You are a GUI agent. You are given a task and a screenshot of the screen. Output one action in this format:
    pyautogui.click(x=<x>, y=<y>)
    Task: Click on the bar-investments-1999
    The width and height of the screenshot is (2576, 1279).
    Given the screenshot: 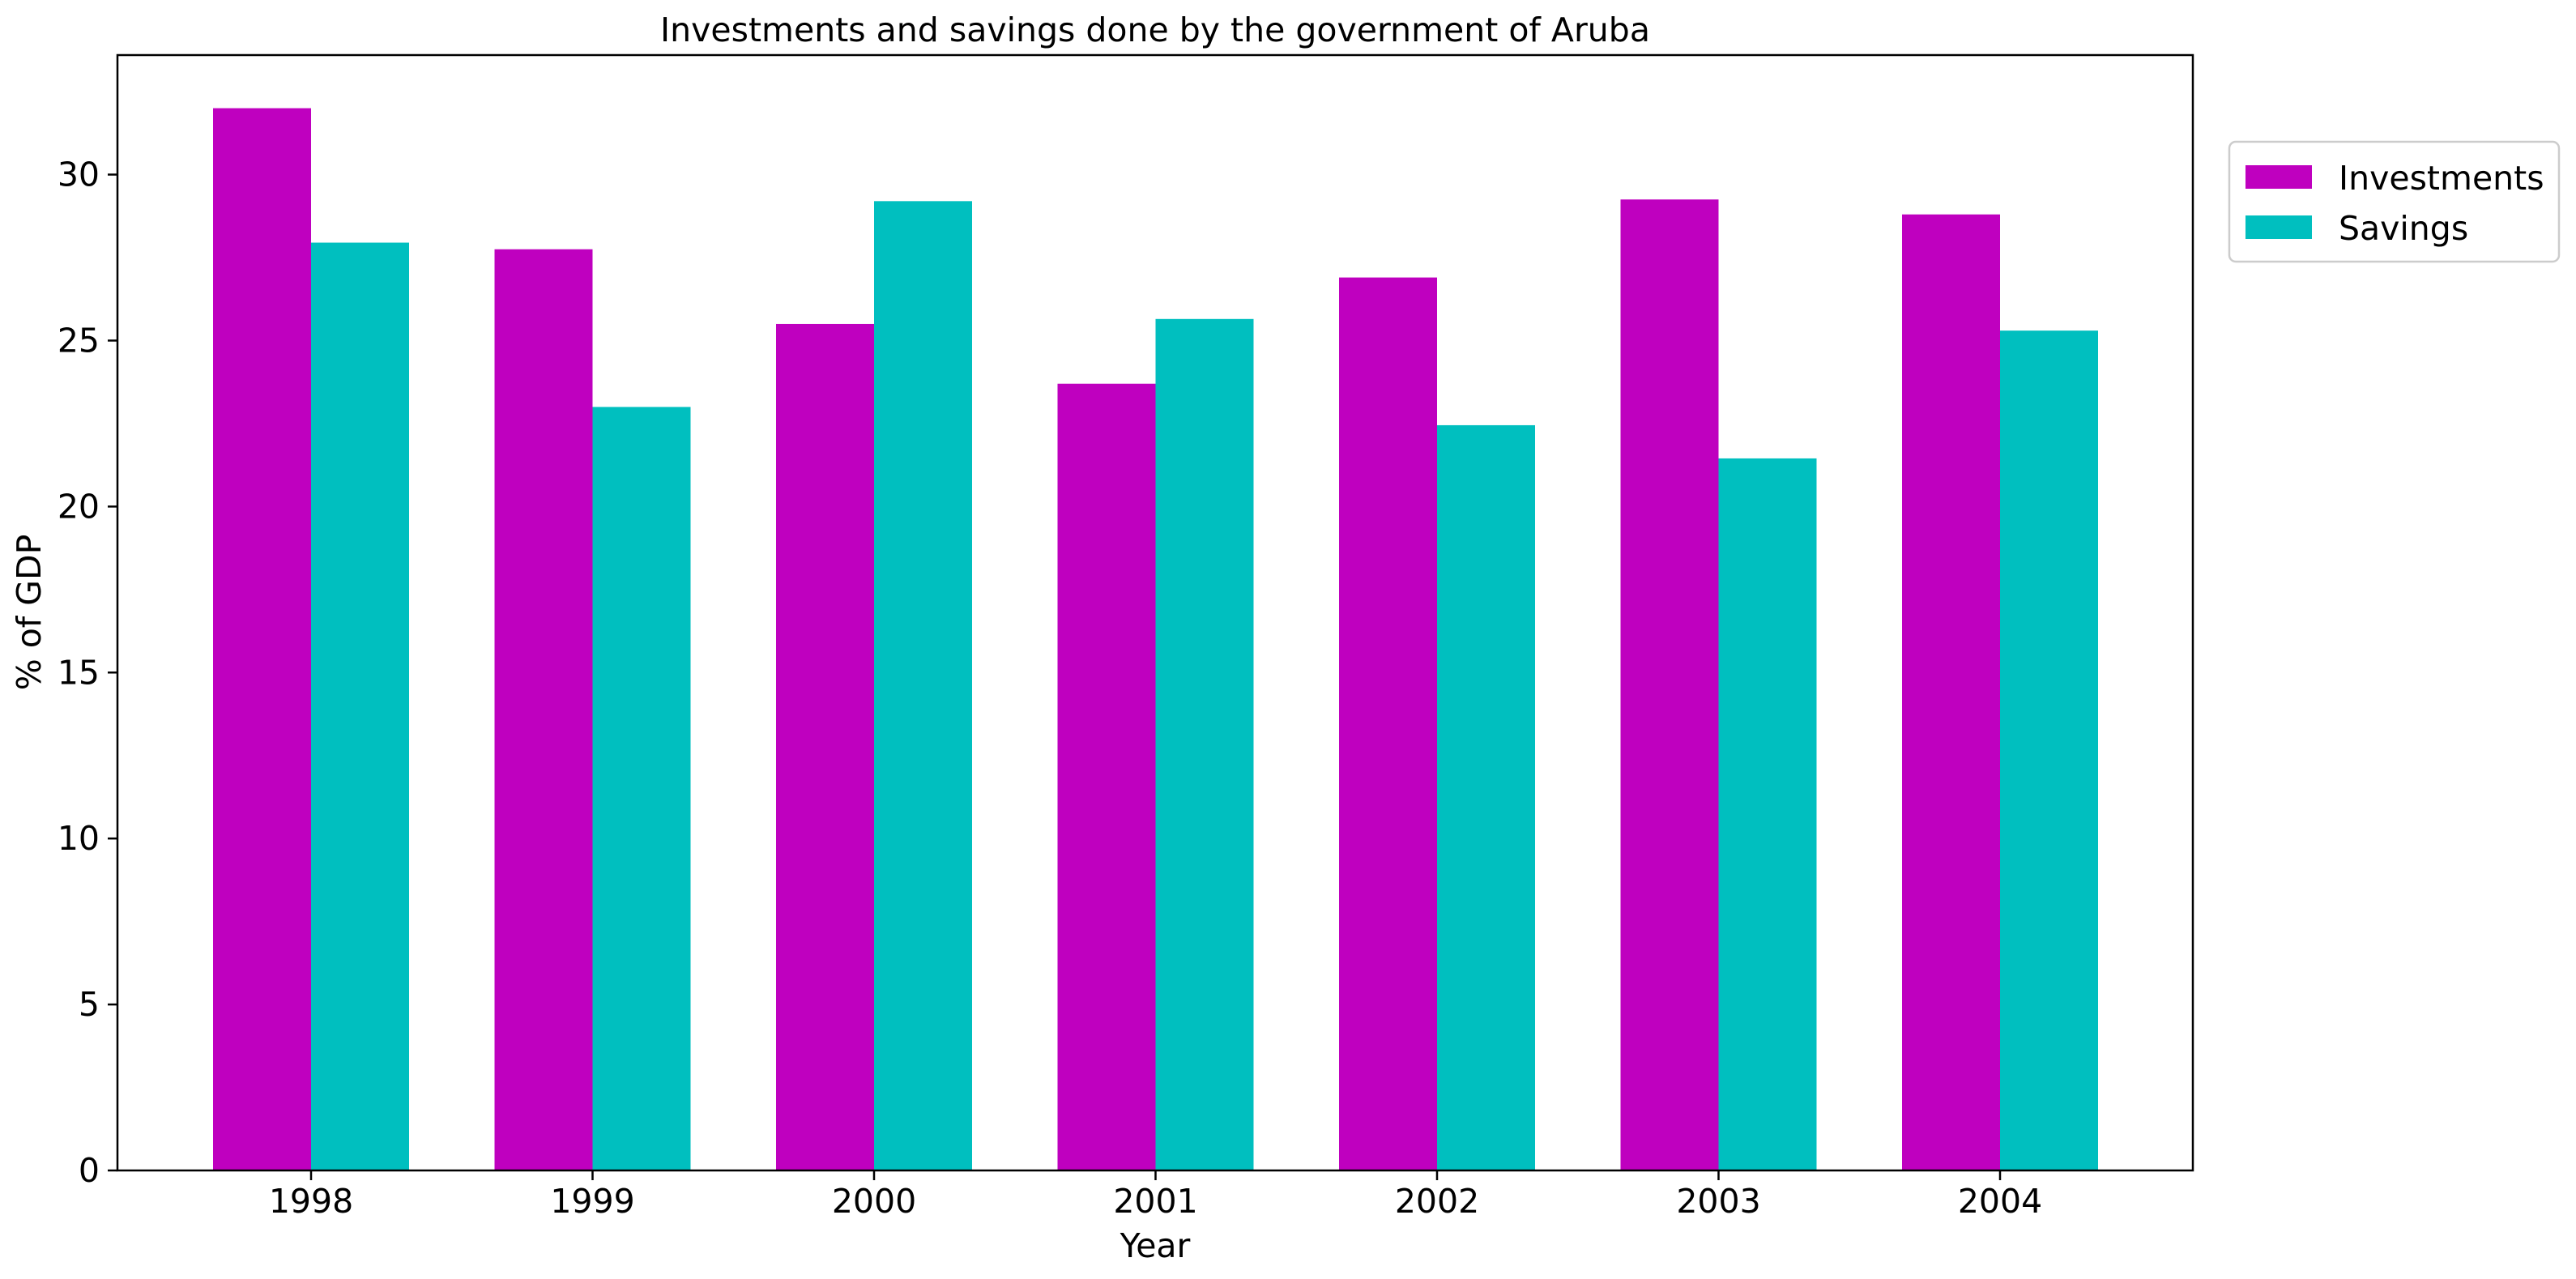 What is the action you would take?
    pyautogui.click(x=543, y=709)
    